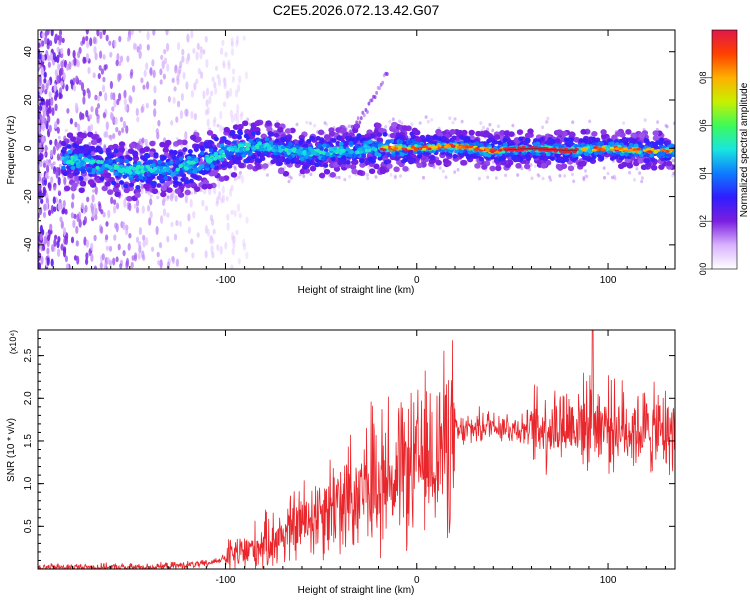 The height and width of the screenshot is (600, 750). Describe the element at coordinates (28, 483) in the screenshot. I see `snr-y-tick-label: 1.0` at that location.